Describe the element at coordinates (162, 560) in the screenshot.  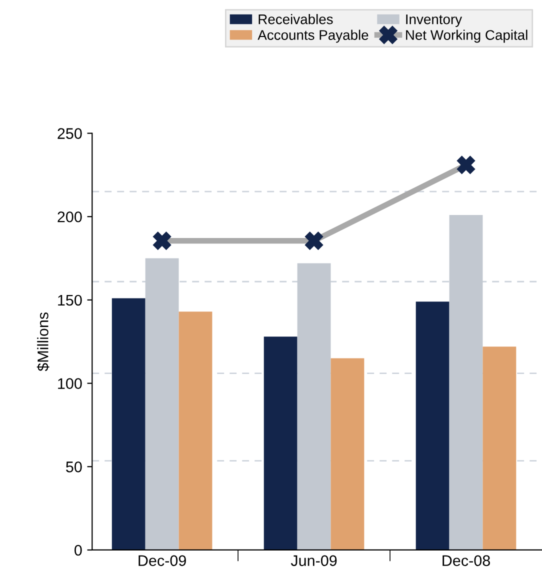
I see `x-tick-label: Dec-09` at that location.